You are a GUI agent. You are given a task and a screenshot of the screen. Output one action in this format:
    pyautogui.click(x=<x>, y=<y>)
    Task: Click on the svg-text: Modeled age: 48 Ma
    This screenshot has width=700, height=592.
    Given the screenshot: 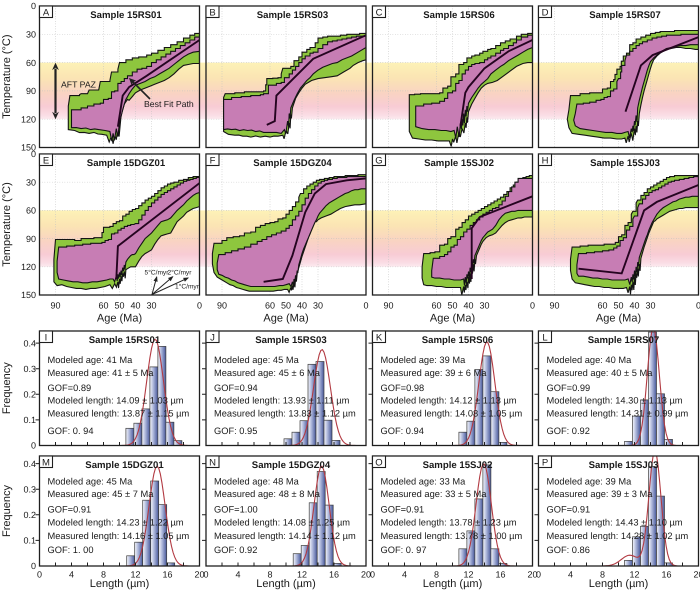 What is the action you would take?
    pyautogui.click(x=257, y=482)
    